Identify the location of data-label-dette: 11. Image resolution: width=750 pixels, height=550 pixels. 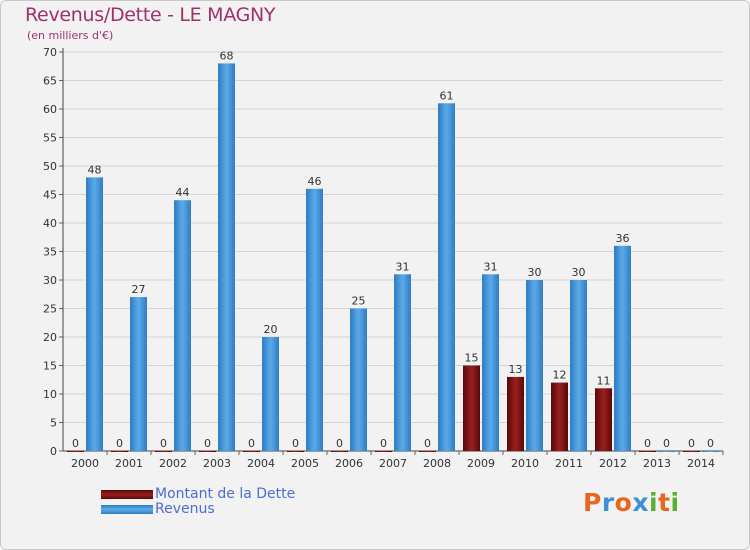
(604, 380).